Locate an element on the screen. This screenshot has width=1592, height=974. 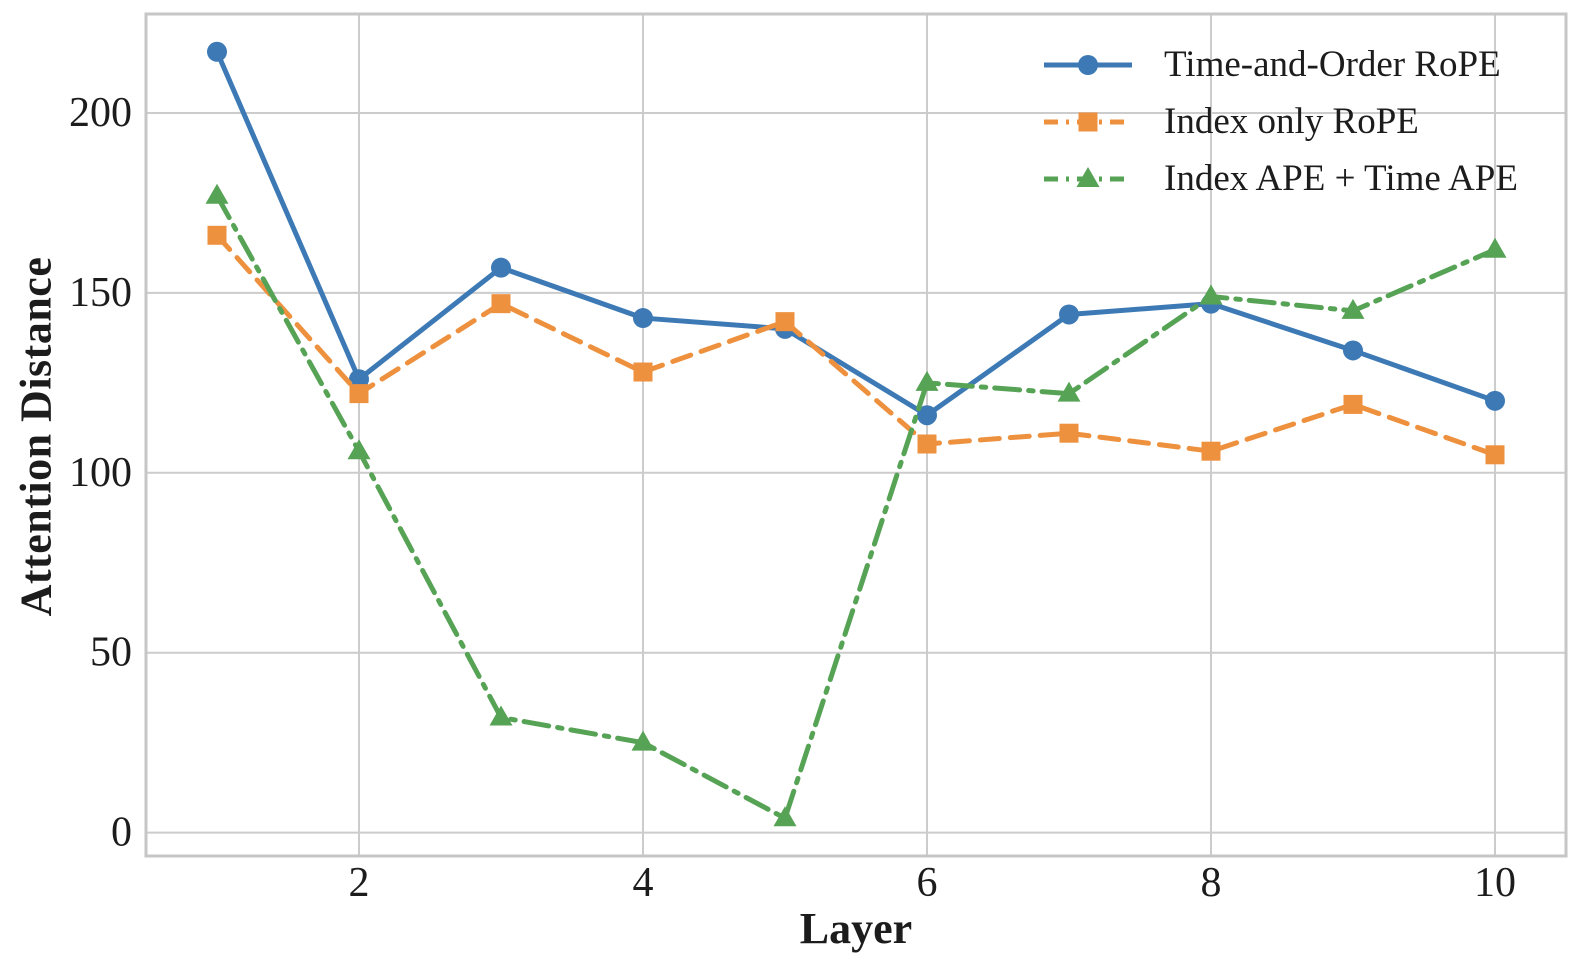
legend-item-index-only-rope: Index only RoPE is located at coordinates (1280, 121).